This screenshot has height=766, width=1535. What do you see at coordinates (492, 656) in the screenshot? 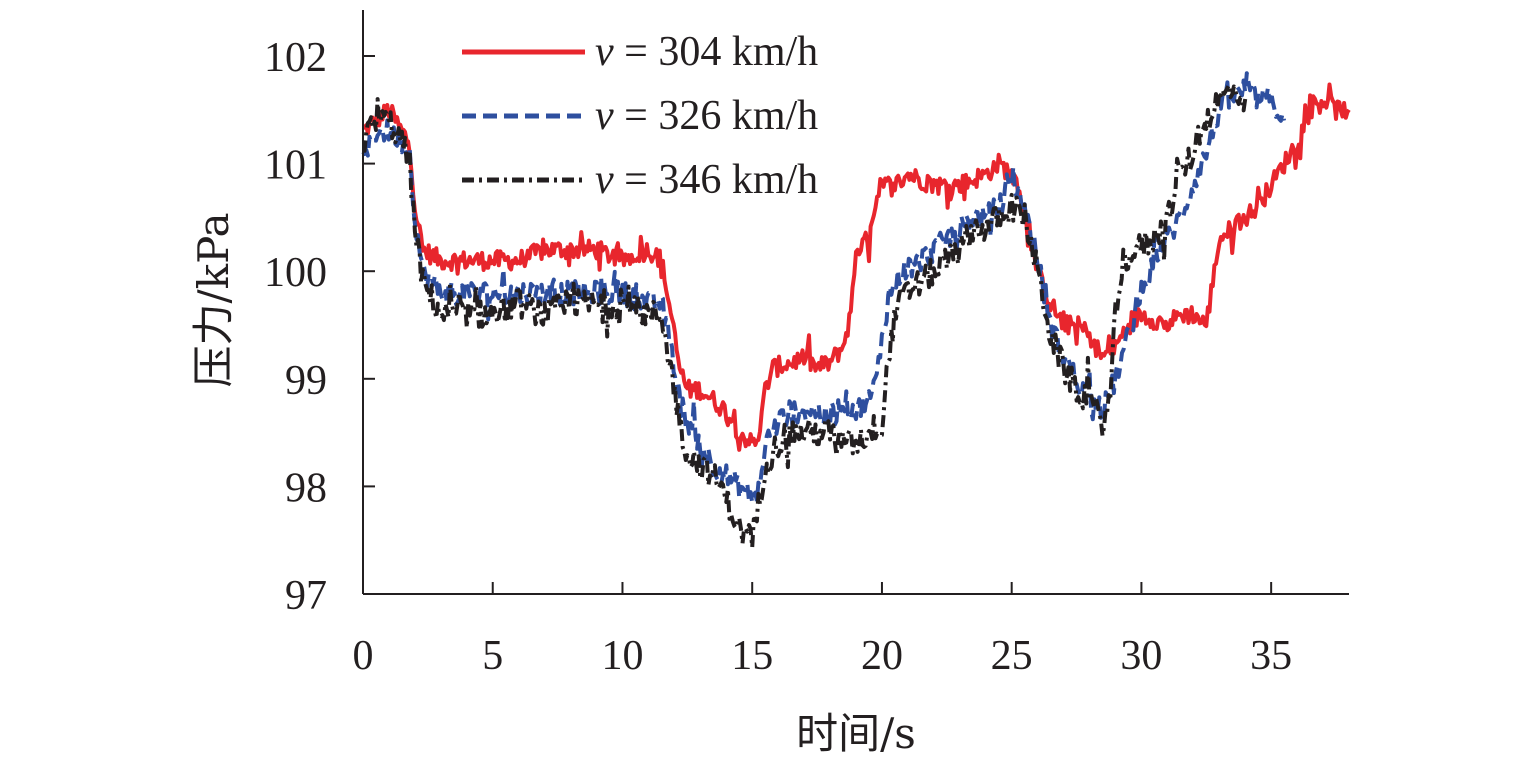
I see `x-tick-label: 5` at bounding box center [492, 656].